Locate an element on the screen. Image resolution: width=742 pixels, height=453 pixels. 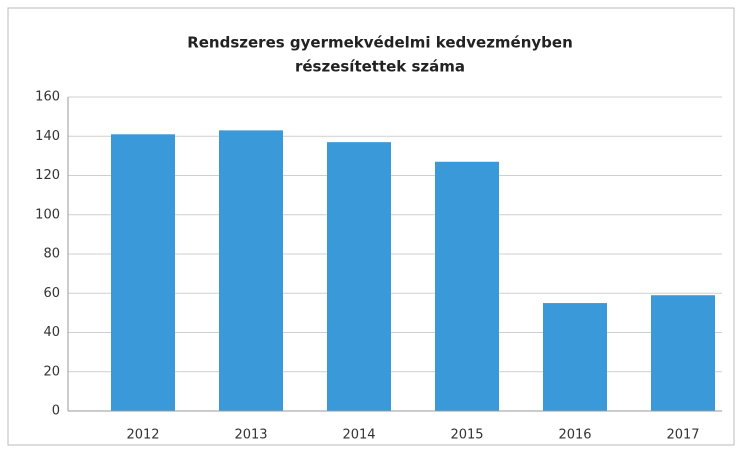
x-tick-label: 2015 is located at coordinates (466, 435).